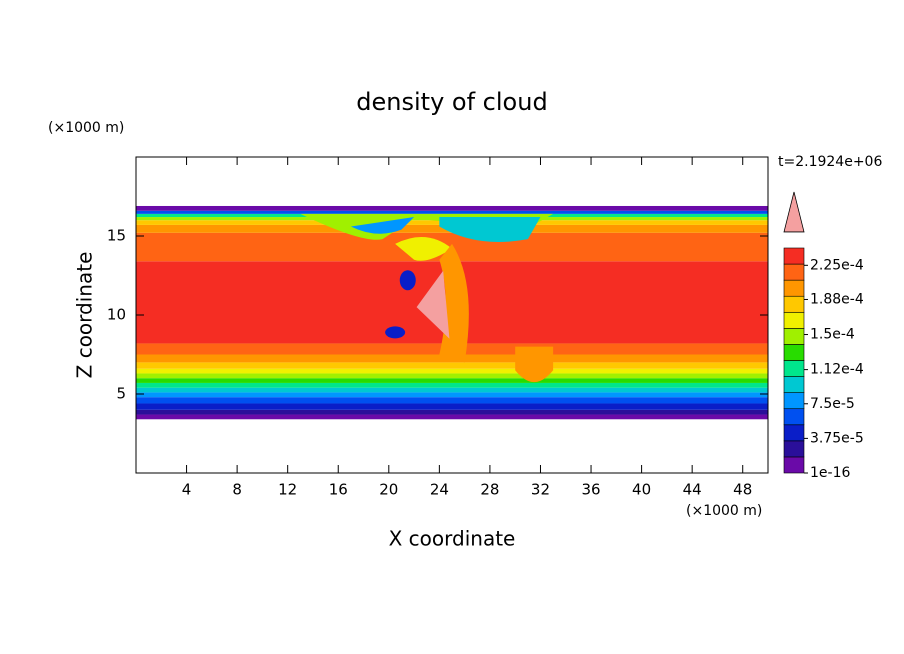 This screenshot has height=654, width=904. Describe the element at coordinates (692, 490) in the screenshot. I see `x-tick-label: 44` at that location.